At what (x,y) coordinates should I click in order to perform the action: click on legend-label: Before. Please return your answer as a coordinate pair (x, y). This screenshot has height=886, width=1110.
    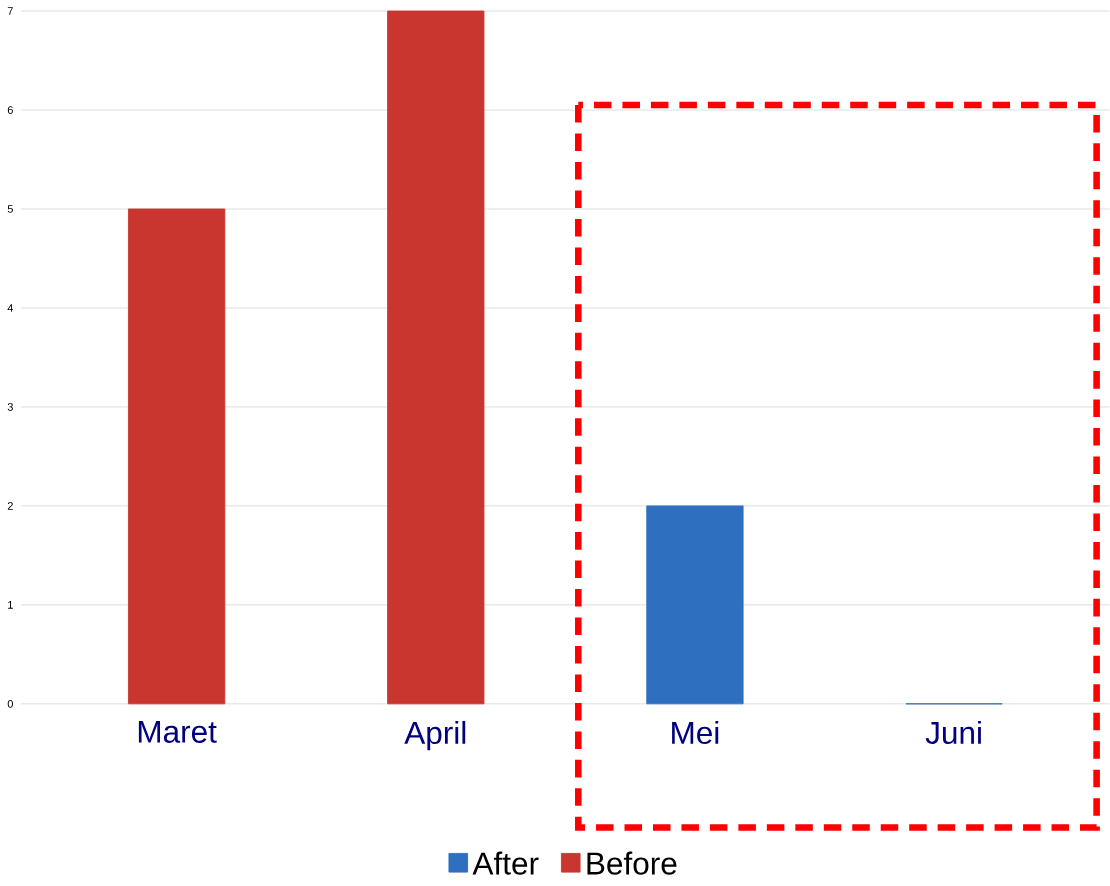
    Looking at the image, I should click on (632, 863).